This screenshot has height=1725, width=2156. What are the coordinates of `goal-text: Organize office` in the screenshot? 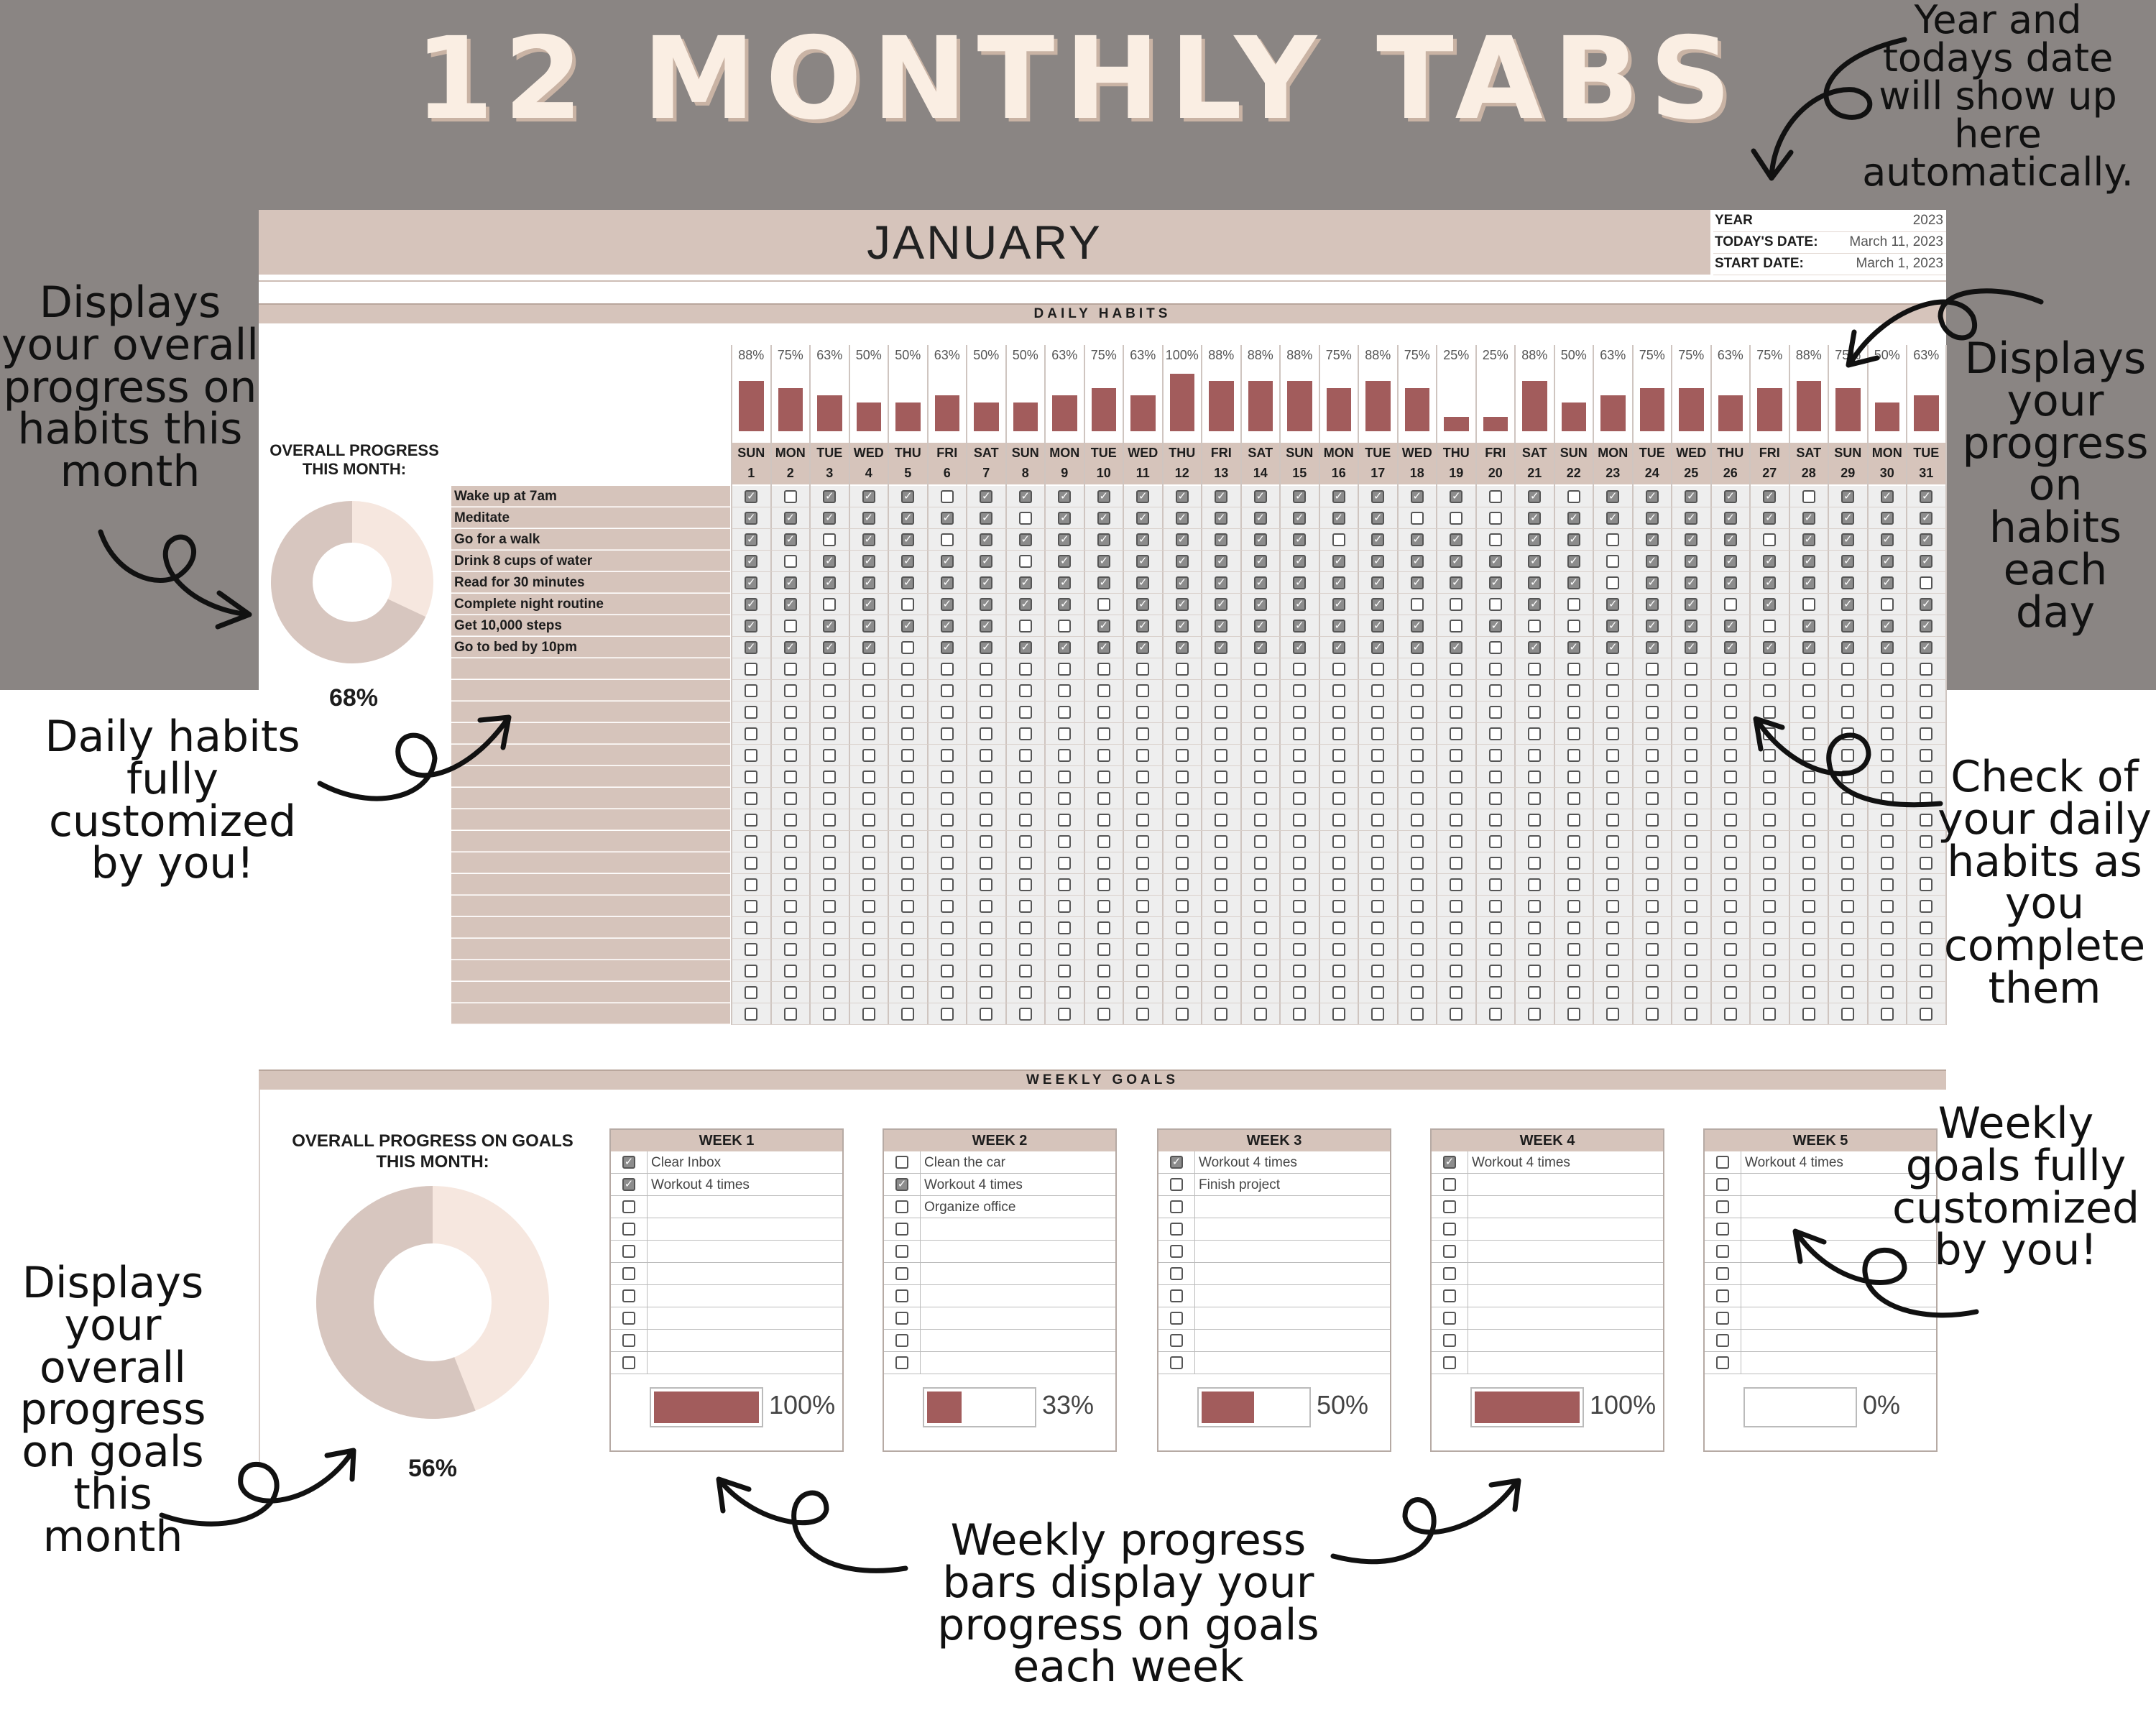 It's located at (970, 1207).